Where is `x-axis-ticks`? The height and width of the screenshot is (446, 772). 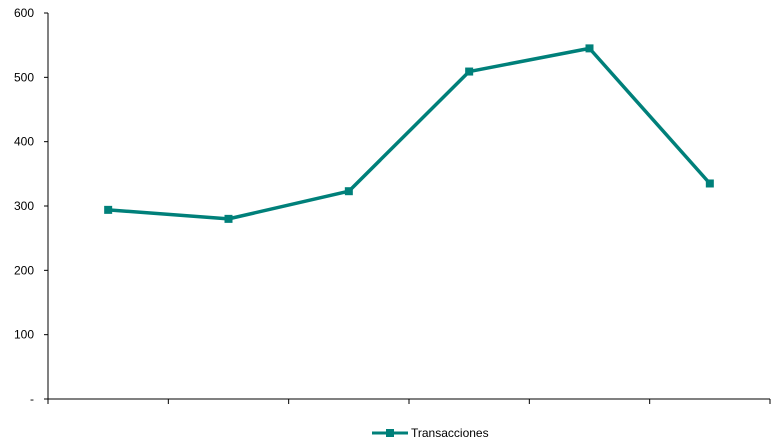 x-axis-ticks is located at coordinates (409, 401).